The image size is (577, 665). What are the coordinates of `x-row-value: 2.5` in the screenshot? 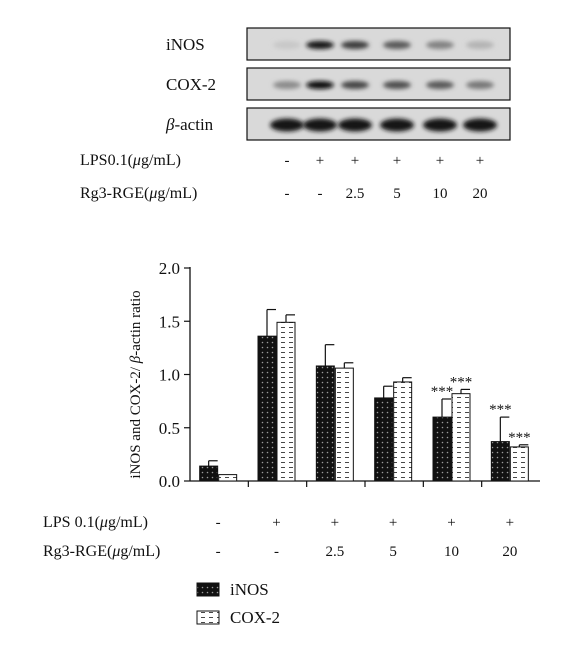 It's located at (334, 552).